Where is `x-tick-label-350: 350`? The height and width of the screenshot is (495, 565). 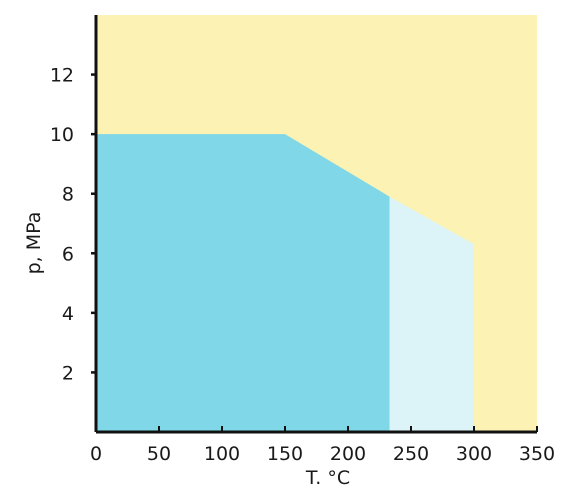
x-tick-label-350: 350 is located at coordinates (537, 454).